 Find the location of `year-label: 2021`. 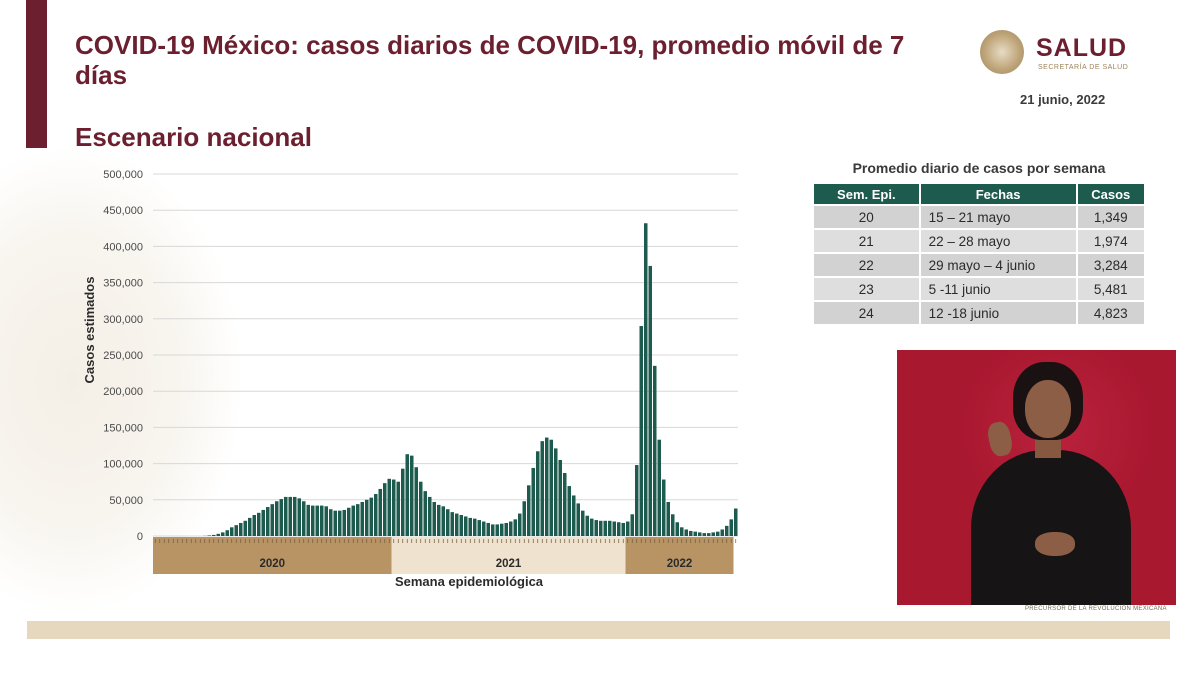

year-label: 2021 is located at coordinates (509, 564).